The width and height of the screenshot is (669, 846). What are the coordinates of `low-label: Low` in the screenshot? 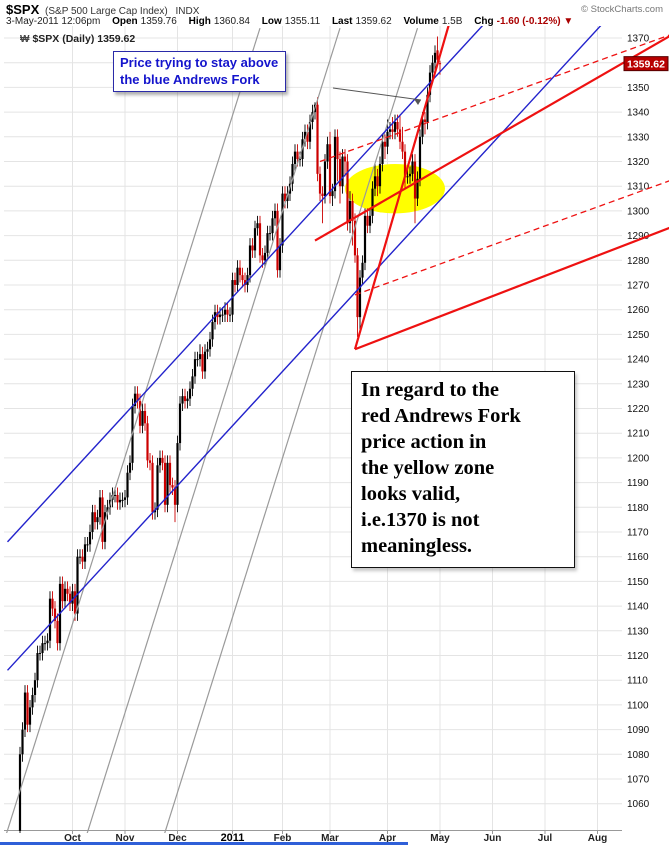 It's located at (271, 21).